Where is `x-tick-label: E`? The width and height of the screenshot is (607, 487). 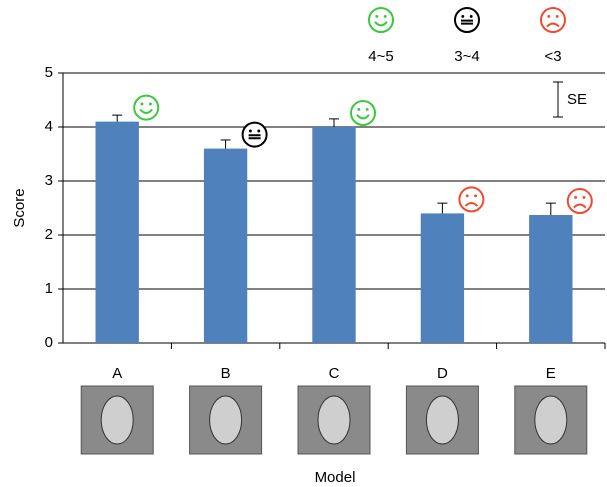
x-tick-label: E is located at coordinates (551, 373).